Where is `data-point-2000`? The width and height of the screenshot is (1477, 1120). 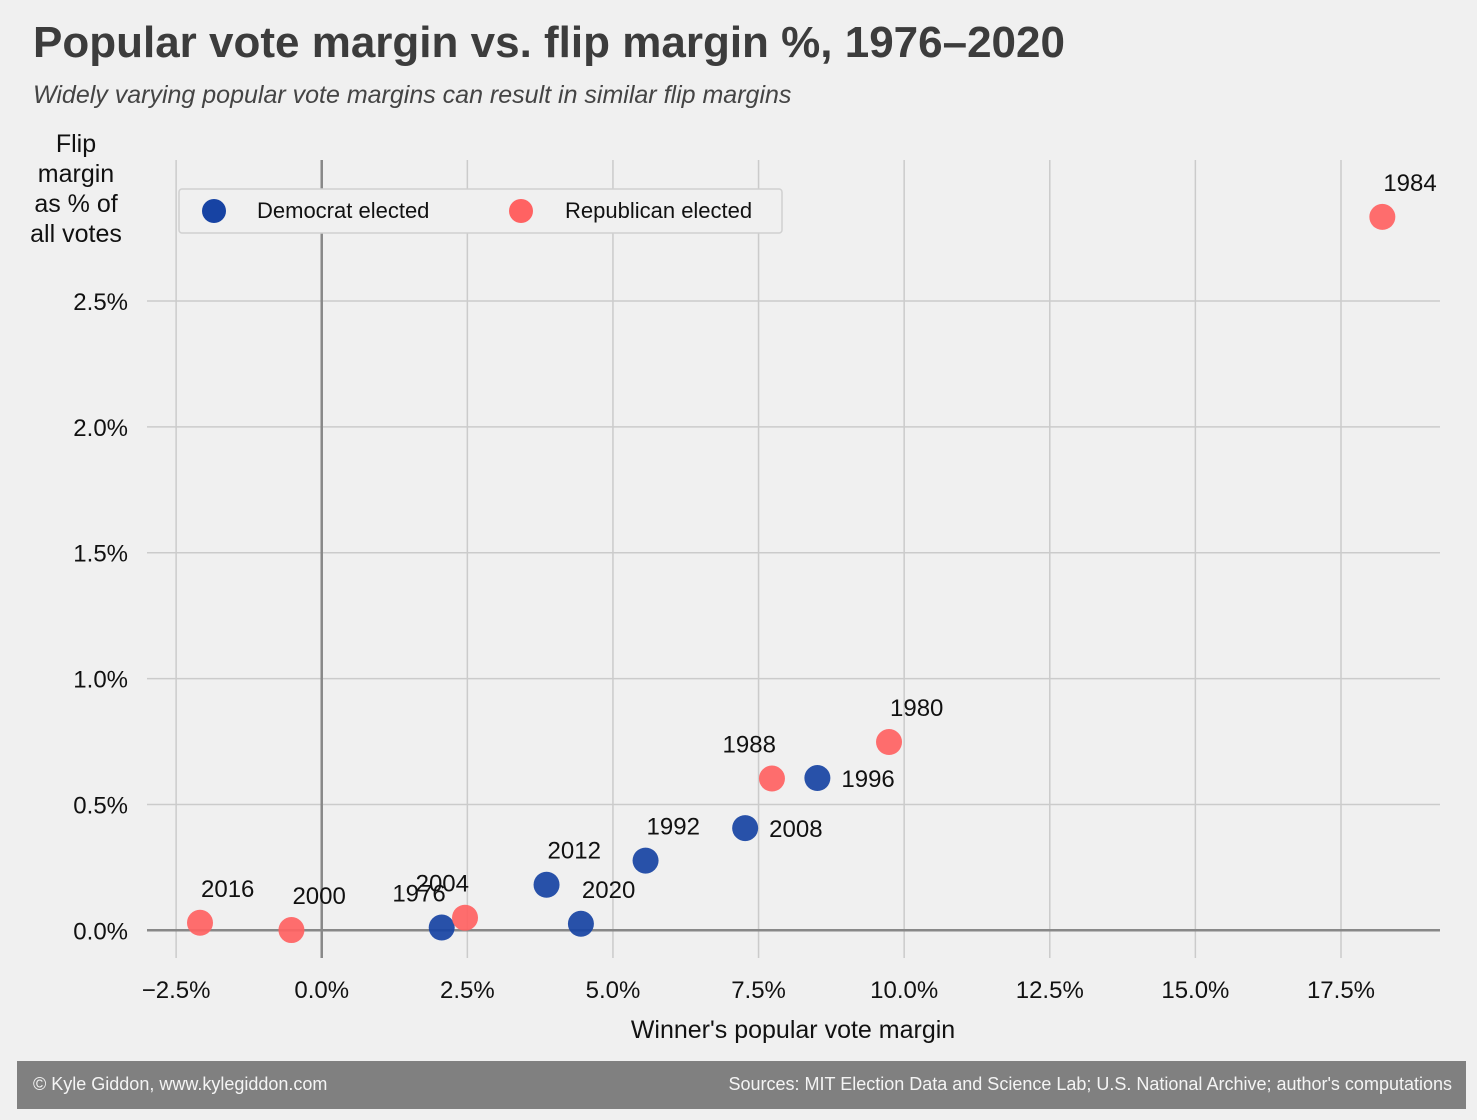 data-point-2000 is located at coordinates (291, 930).